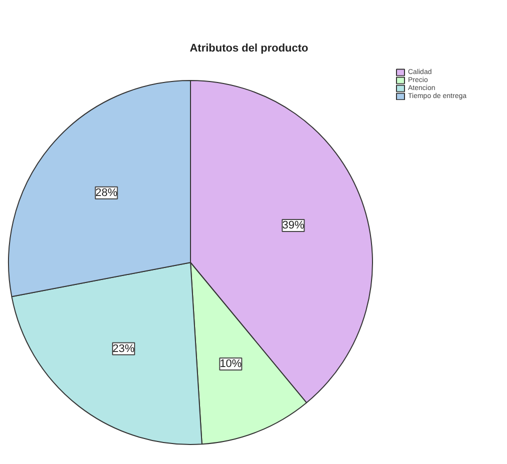  I want to click on data-label: 28%, so click(106, 192).